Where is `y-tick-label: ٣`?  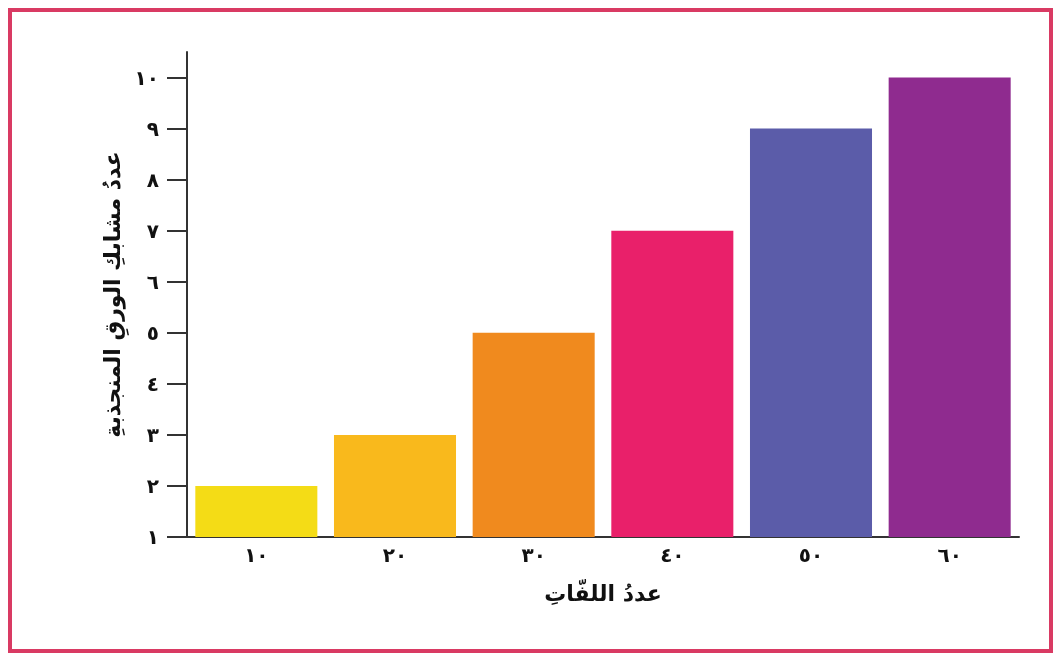 y-tick-label: ٣ is located at coordinates (152, 434).